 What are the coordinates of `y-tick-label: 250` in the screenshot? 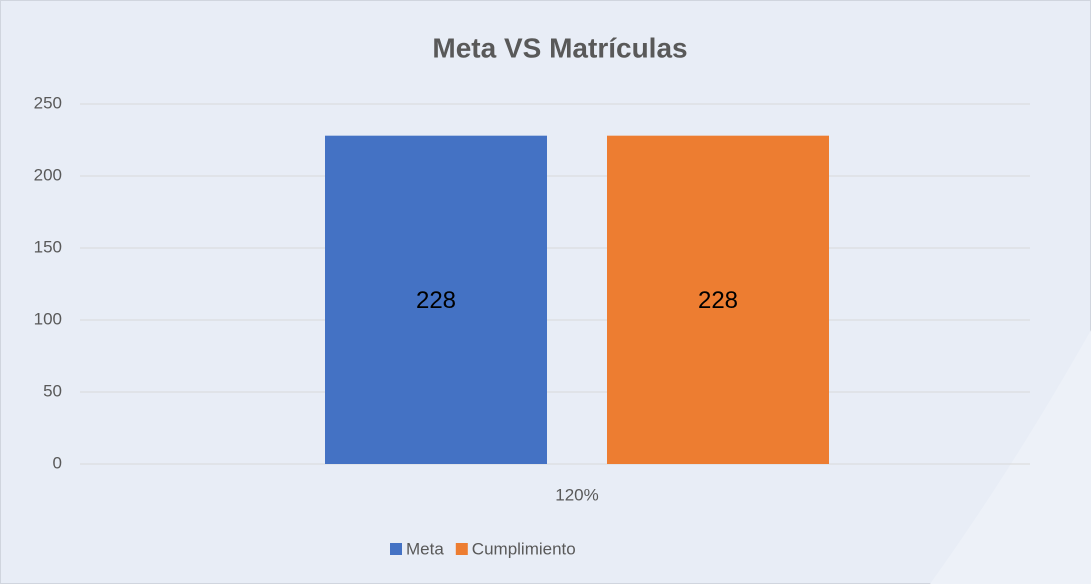 It's located at (48, 102).